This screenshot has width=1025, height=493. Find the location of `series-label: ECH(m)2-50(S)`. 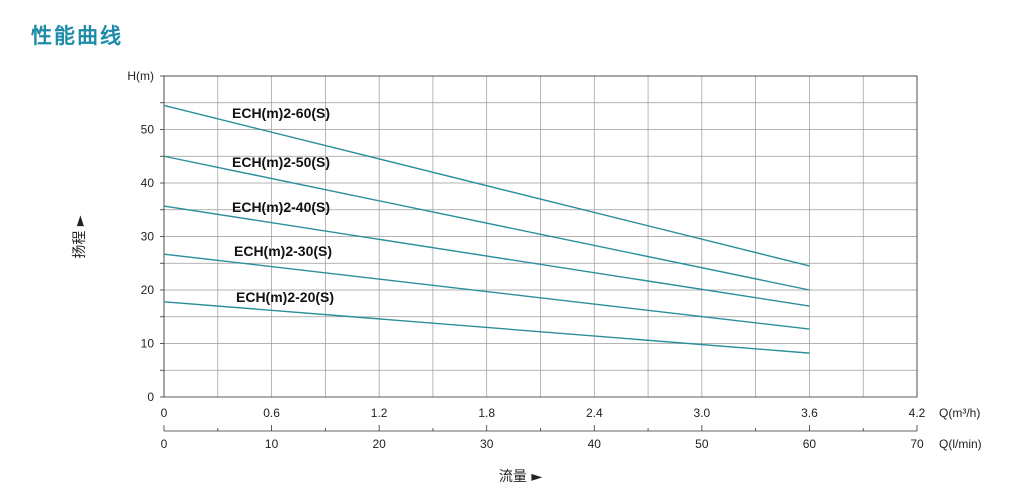

series-label: ECH(m)2-50(S) is located at coordinates (281, 162).